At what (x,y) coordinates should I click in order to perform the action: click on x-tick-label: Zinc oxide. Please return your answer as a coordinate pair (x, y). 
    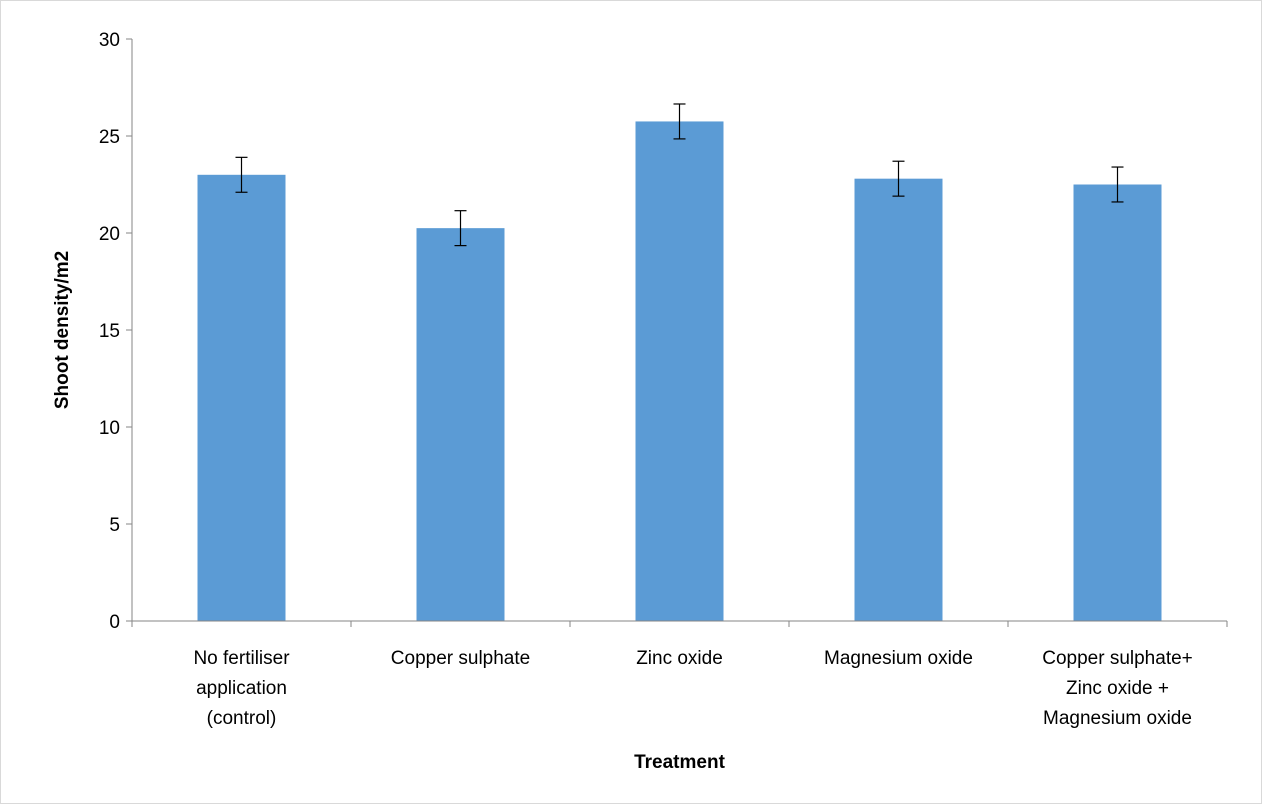
    Looking at the image, I should click on (679, 658).